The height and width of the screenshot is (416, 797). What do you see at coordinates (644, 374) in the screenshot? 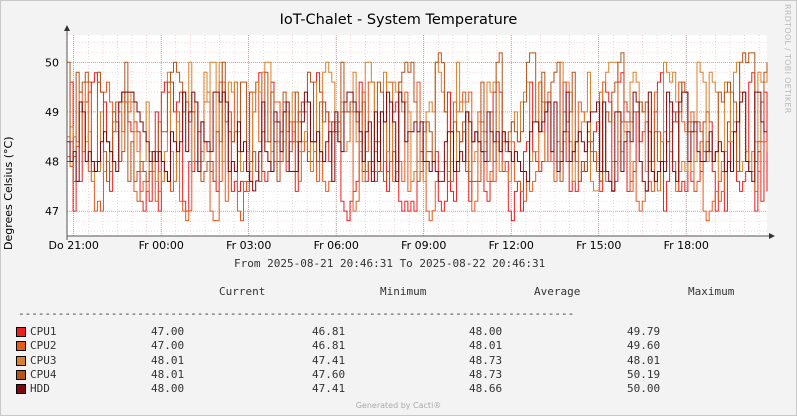
I see `legend-value-maximum: 50.19` at bounding box center [644, 374].